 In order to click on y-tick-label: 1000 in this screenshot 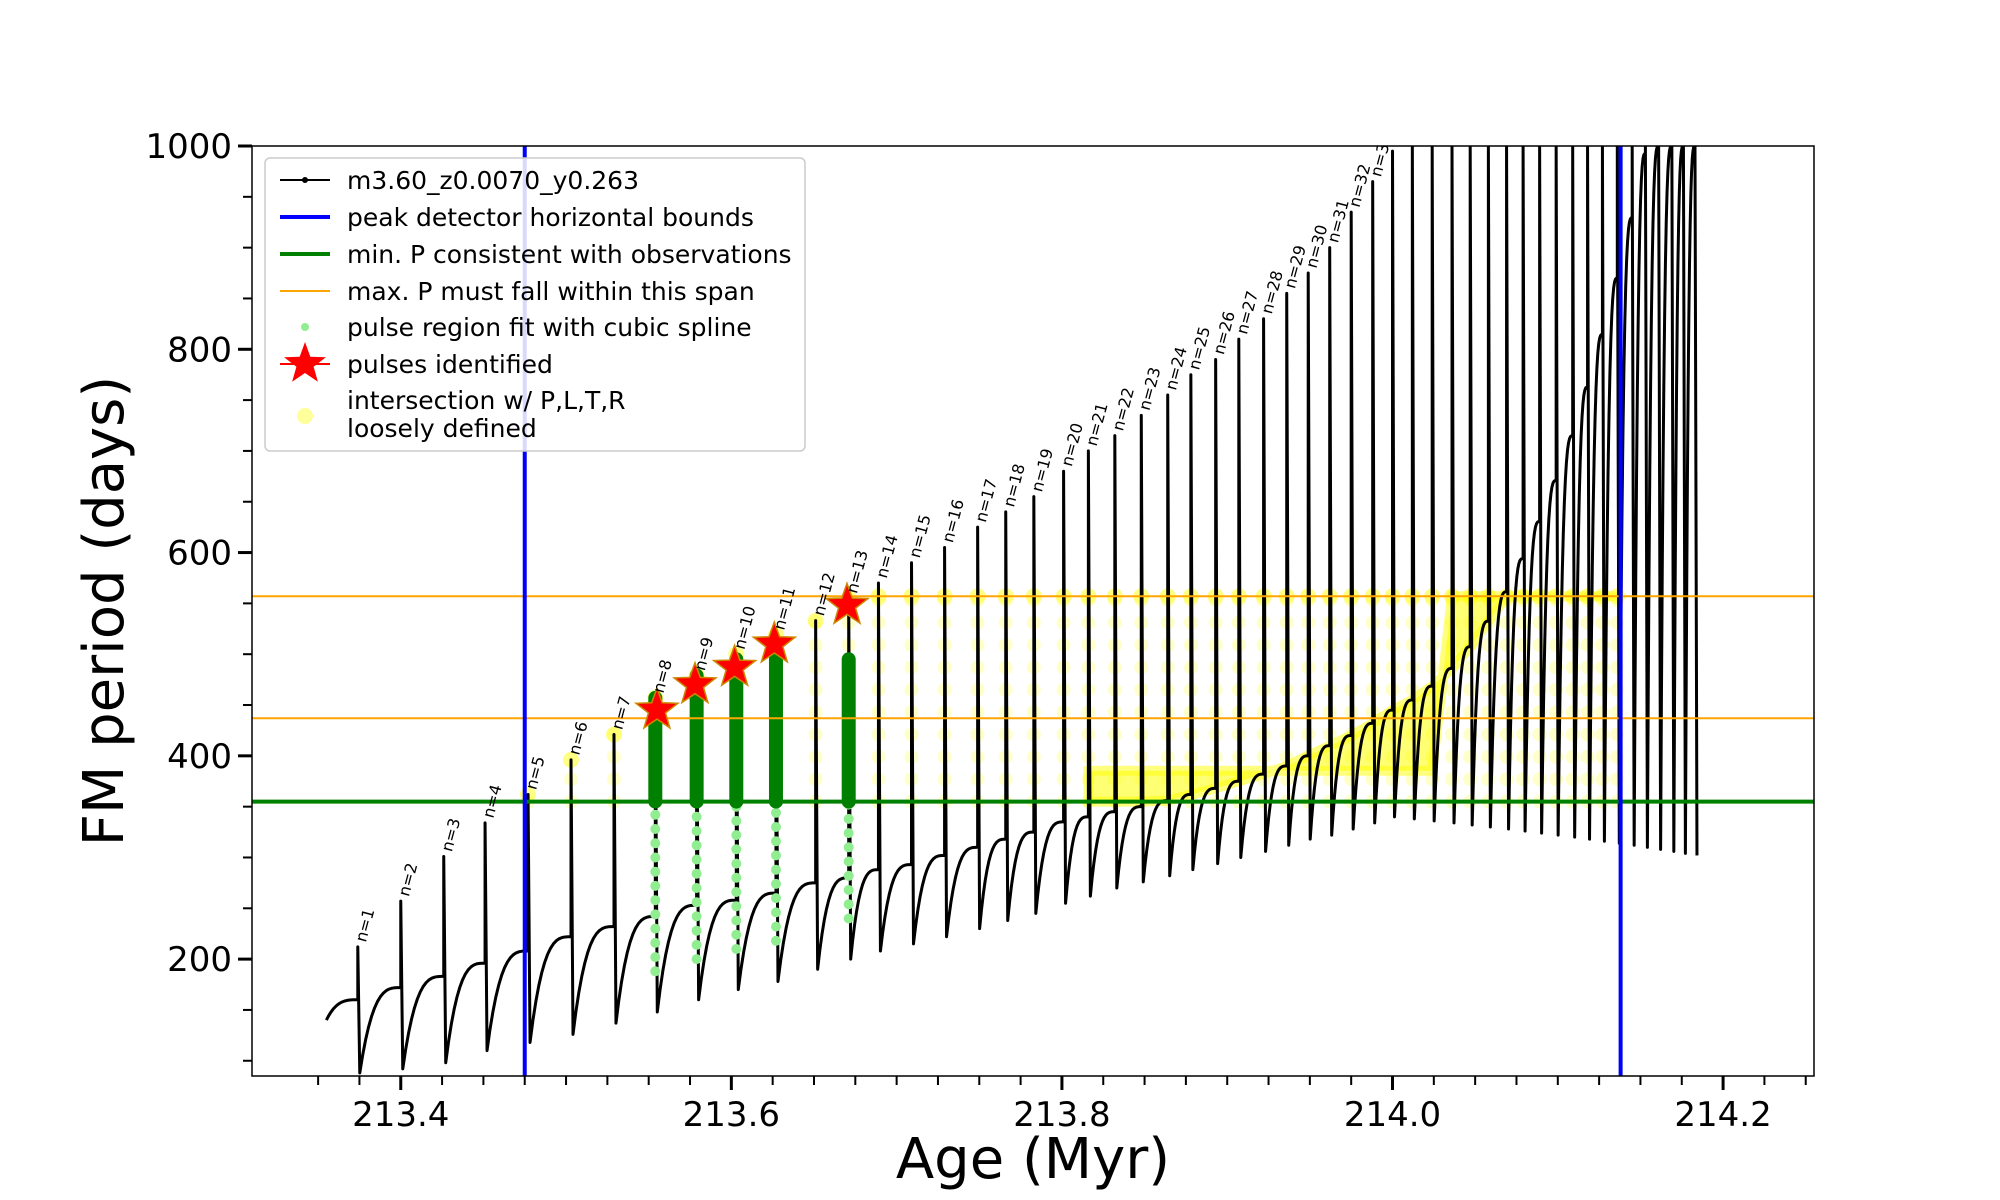, I will do `click(188, 147)`.